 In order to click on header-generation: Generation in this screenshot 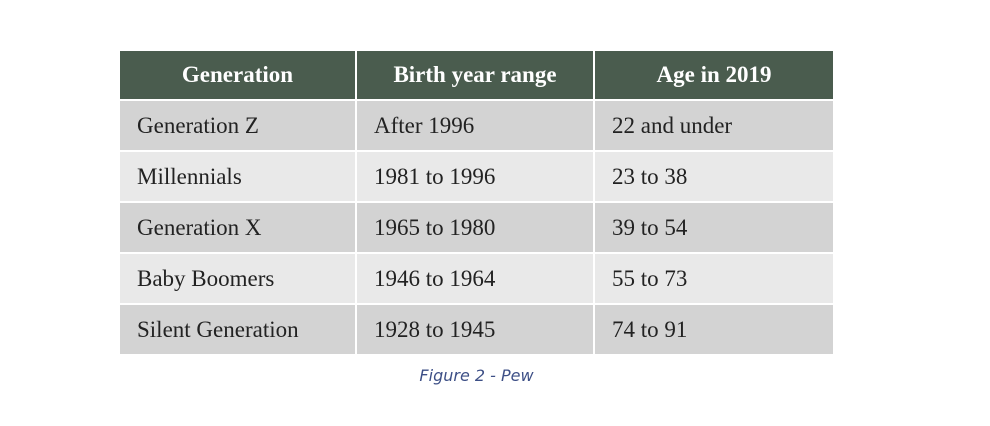, I will do `click(238, 76)`.